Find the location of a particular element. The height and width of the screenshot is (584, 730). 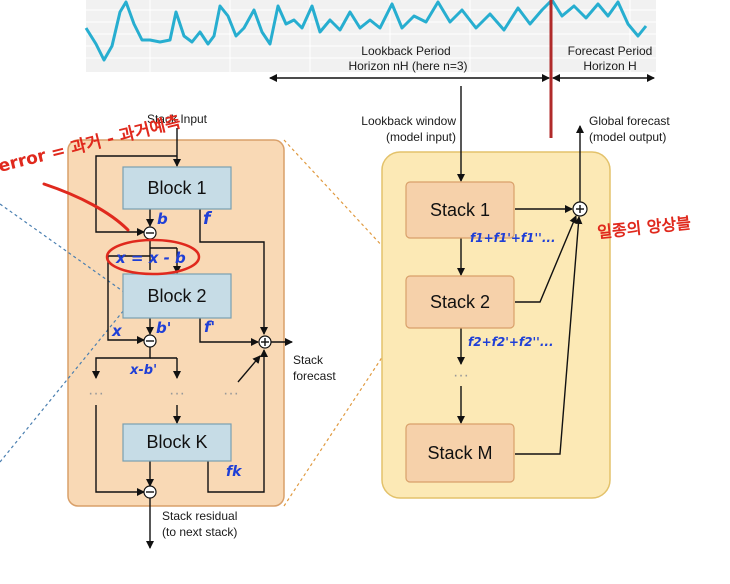

blue-circle-text: x = x - b is located at coordinates (150, 258).